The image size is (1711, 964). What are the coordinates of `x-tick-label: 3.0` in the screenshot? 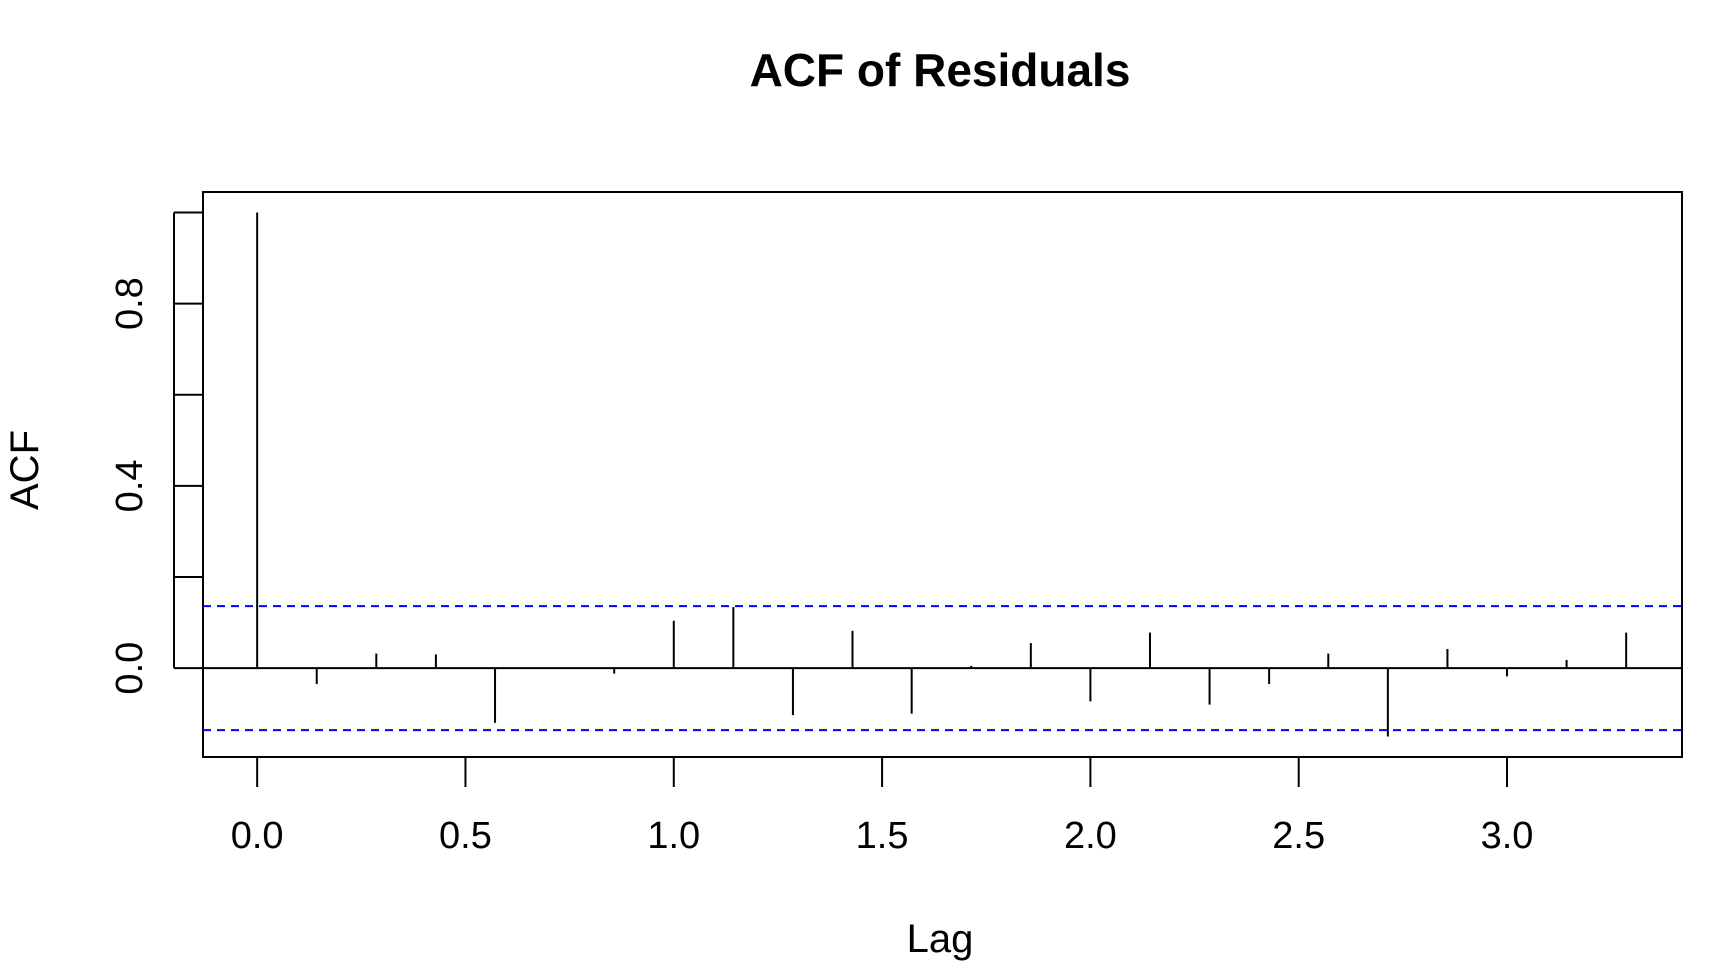 It's located at (1507, 836).